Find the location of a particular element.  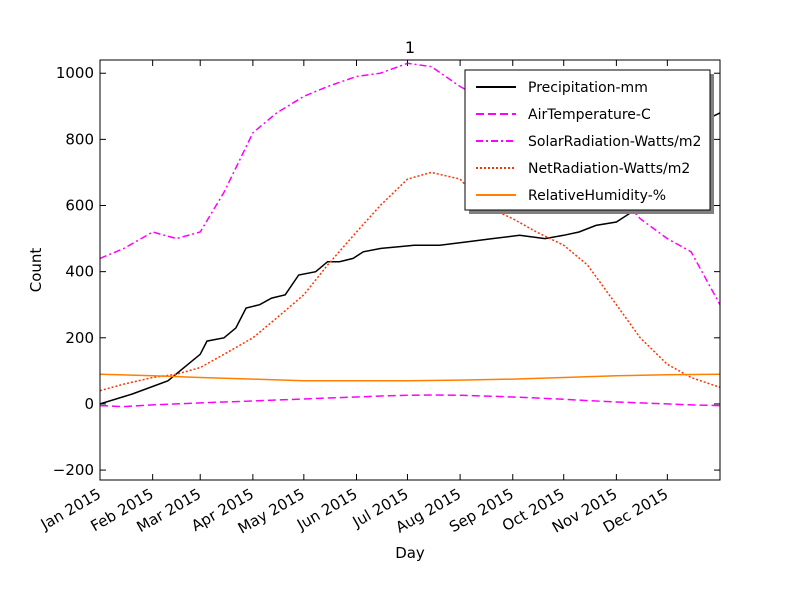

legend-label: RelativeHumidity-% is located at coordinates (597, 196).